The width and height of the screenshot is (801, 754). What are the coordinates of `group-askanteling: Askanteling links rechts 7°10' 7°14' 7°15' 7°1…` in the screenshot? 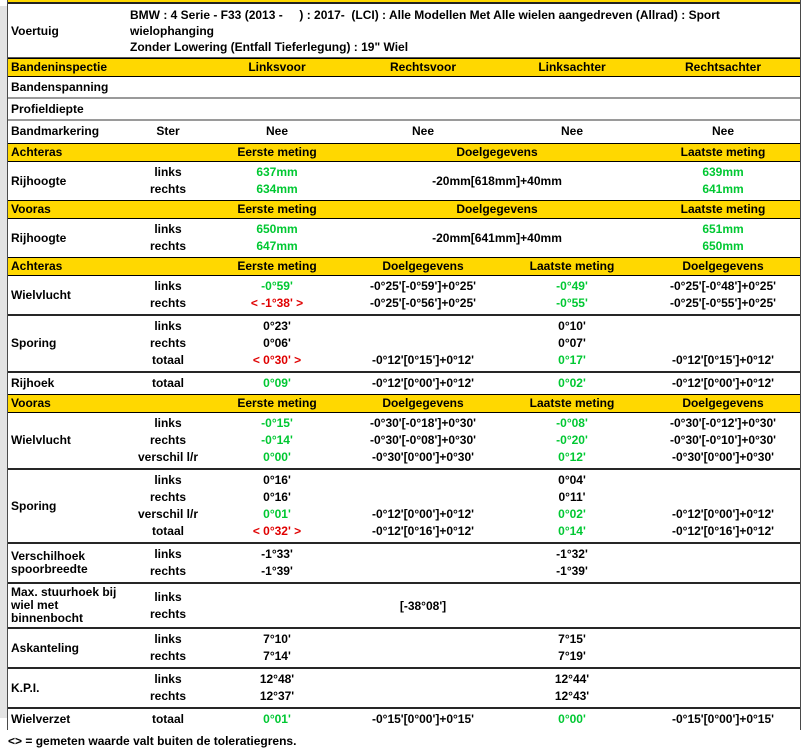 It's located at (404, 647).